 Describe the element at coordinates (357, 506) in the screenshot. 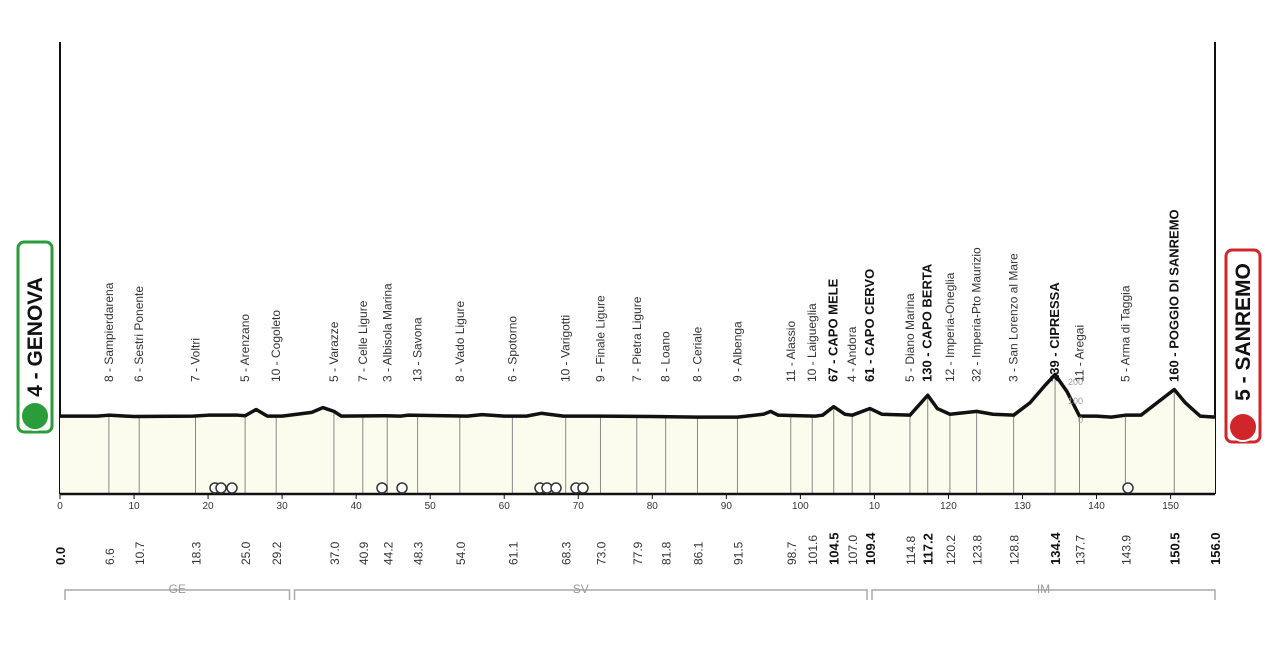

I see `x-tick-label: 40` at that location.